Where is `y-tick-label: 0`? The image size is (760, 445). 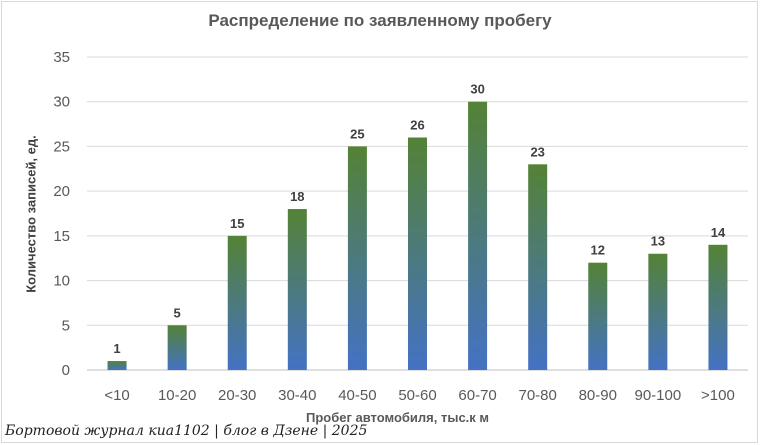
y-tick-label: 0 is located at coordinates (66, 370).